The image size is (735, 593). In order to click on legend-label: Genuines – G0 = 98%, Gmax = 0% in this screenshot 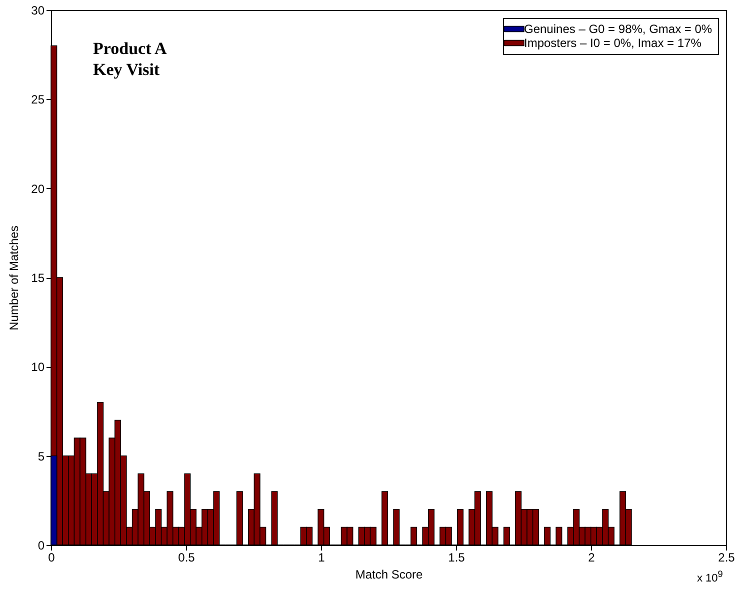, I will do `click(618, 29)`.